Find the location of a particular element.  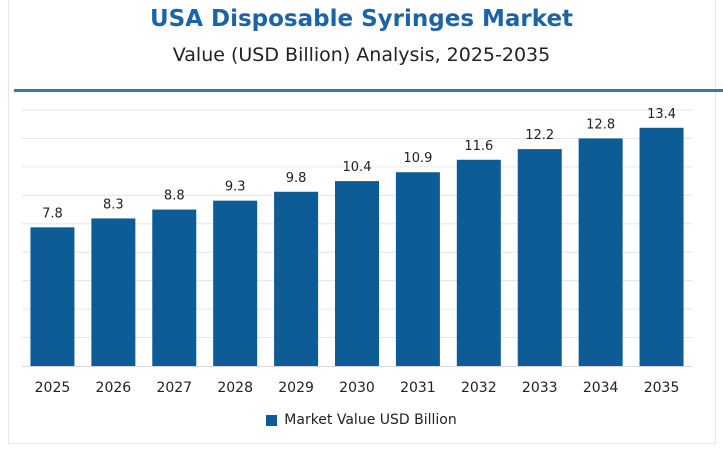

x-tick-label: 2033 is located at coordinates (540, 388).